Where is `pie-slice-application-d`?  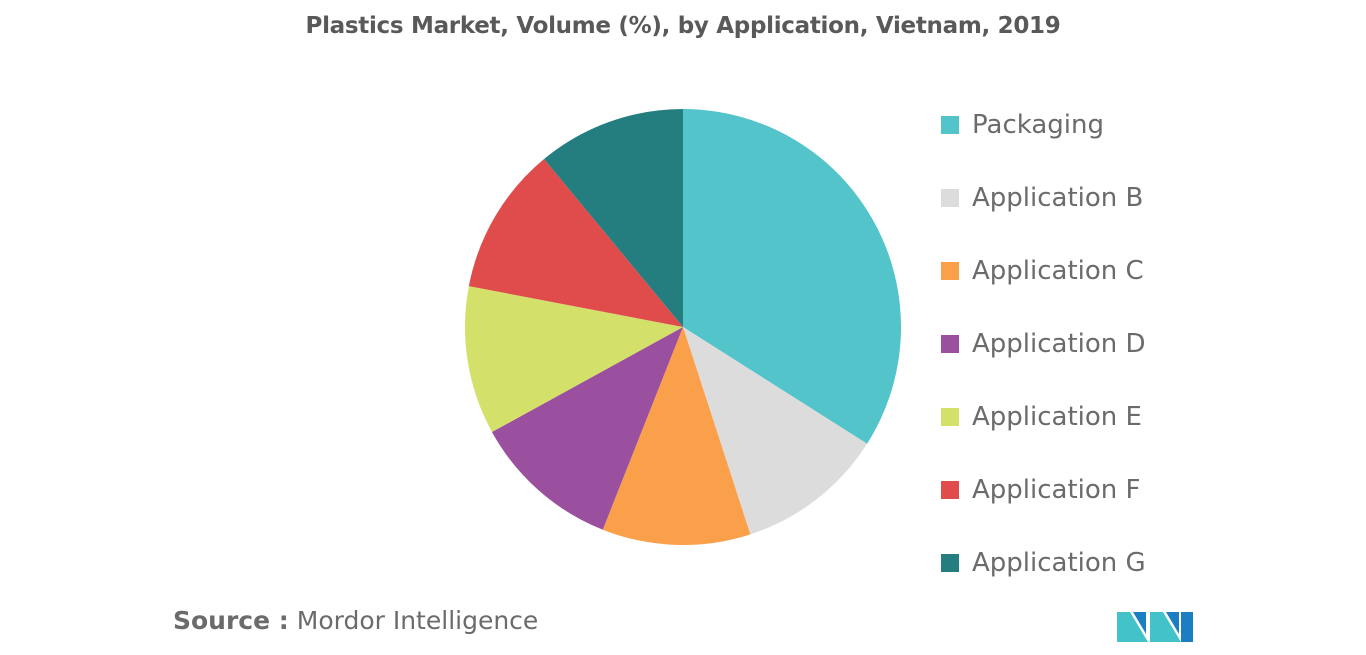
pie-slice-application-d is located at coordinates (587, 428).